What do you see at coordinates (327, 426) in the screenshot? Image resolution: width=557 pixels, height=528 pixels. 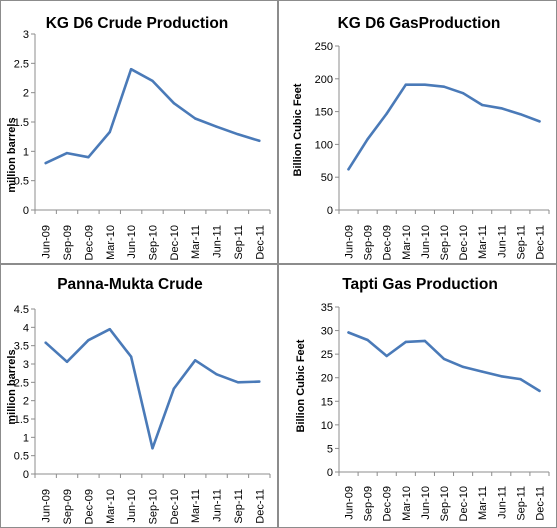 I see `y-tick-label: 10` at bounding box center [327, 426].